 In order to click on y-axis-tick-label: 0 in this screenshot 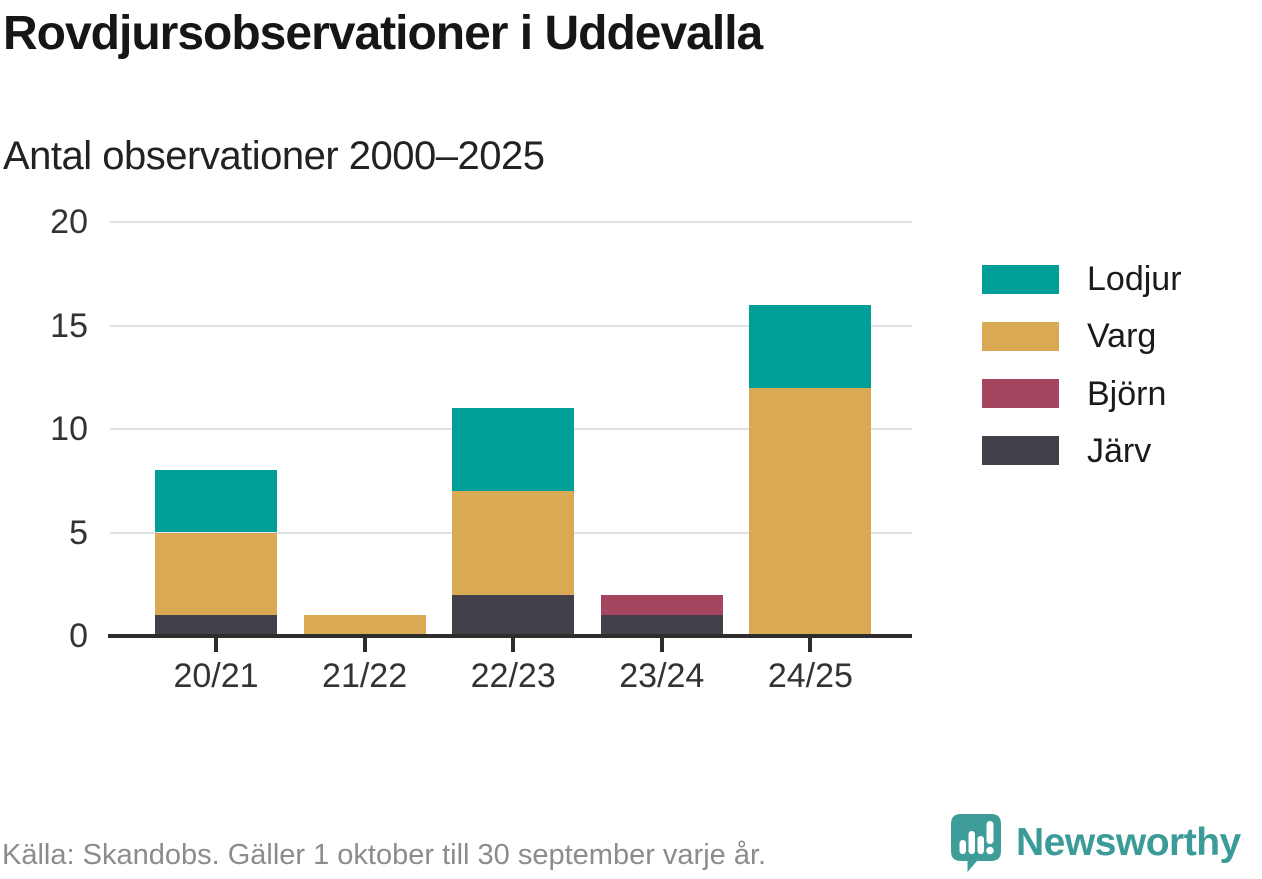, I will do `click(78, 636)`.